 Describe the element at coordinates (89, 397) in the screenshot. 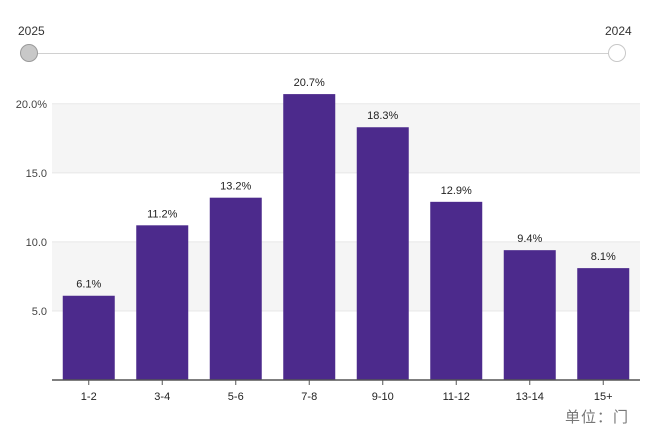

I see `x-tick-label: 1-2` at that location.